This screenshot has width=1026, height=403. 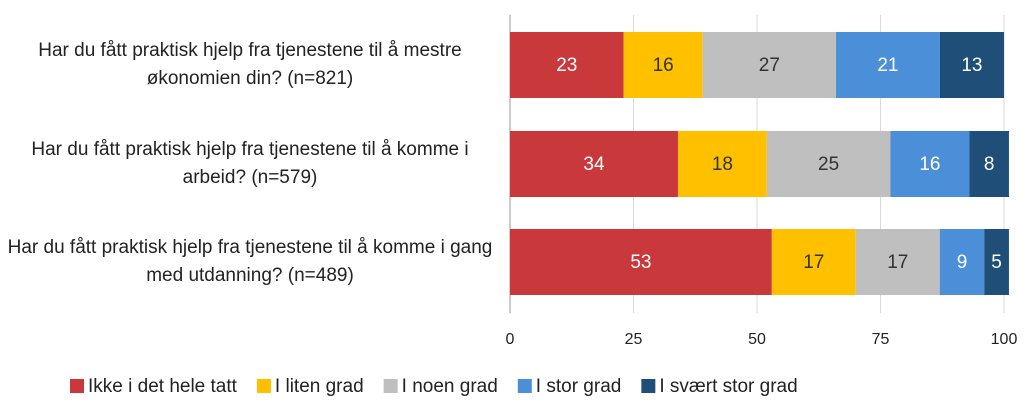 I want to click on x-tick-label: 50, so click(x=757, y=339).